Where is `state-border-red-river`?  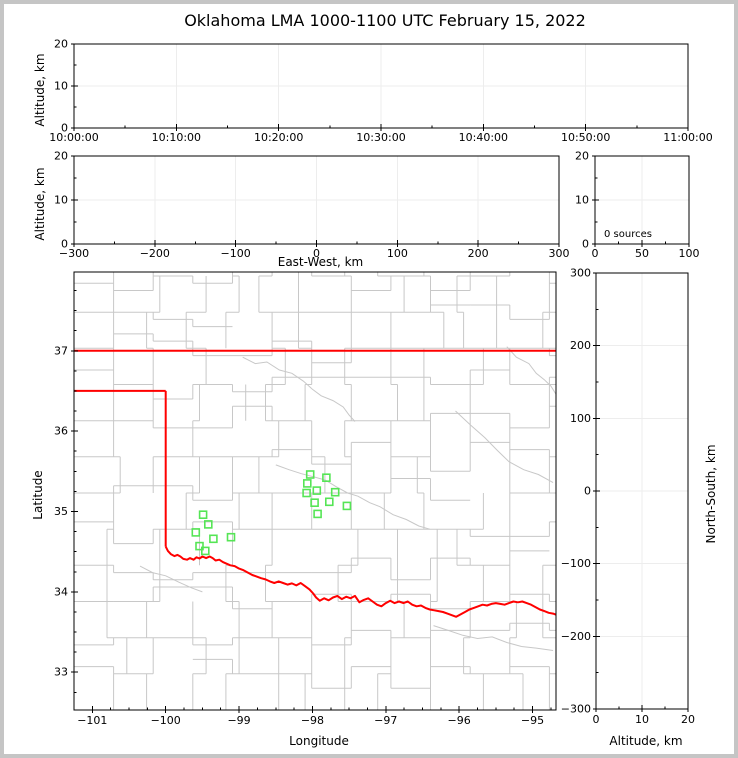
state-border-red-river is located at coordinates (360, 582).